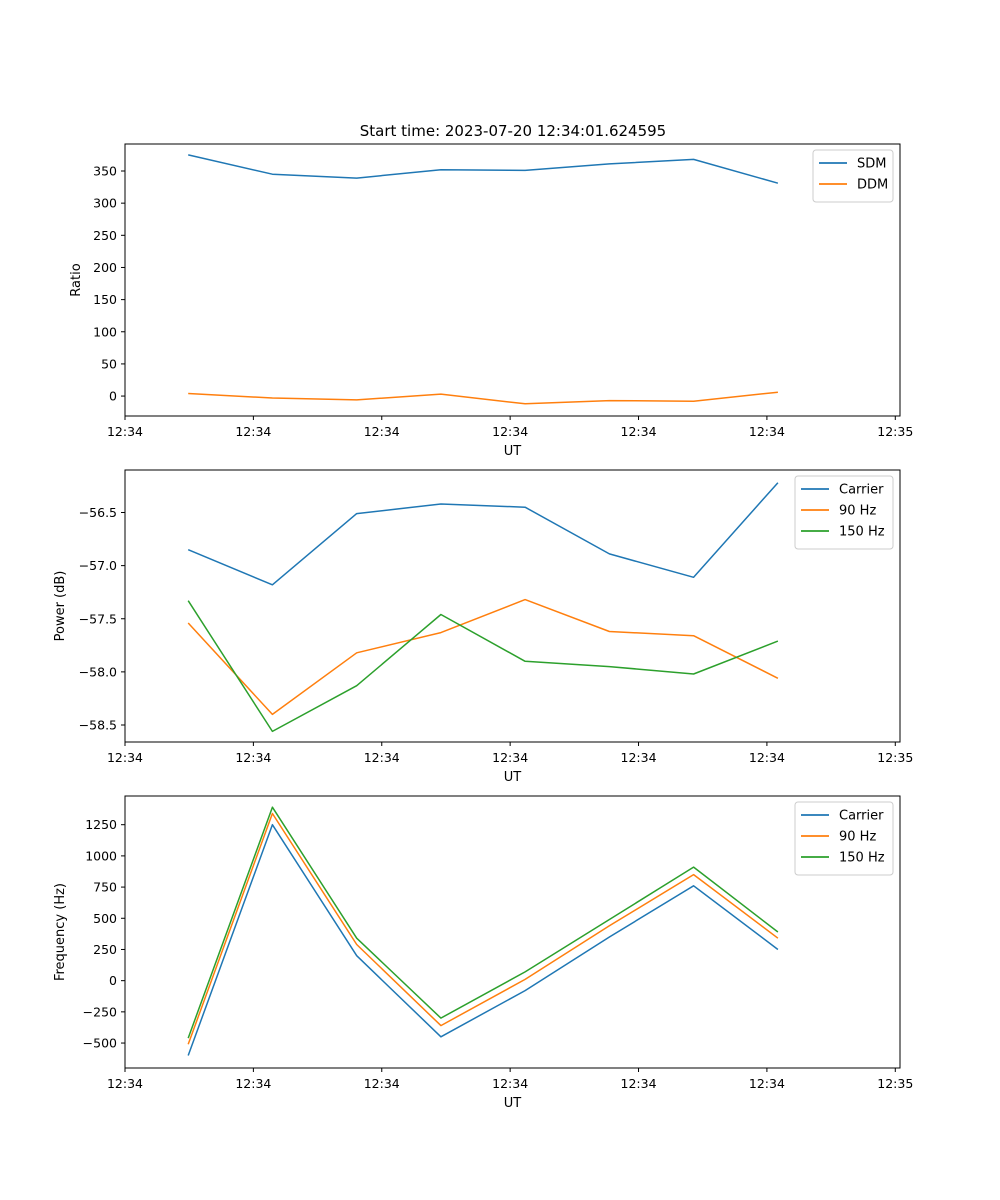  Describe the element at coordinates (862, 858) in the screenshot. I see `chart-3-legend-label-3: 150 Hz` at that location.